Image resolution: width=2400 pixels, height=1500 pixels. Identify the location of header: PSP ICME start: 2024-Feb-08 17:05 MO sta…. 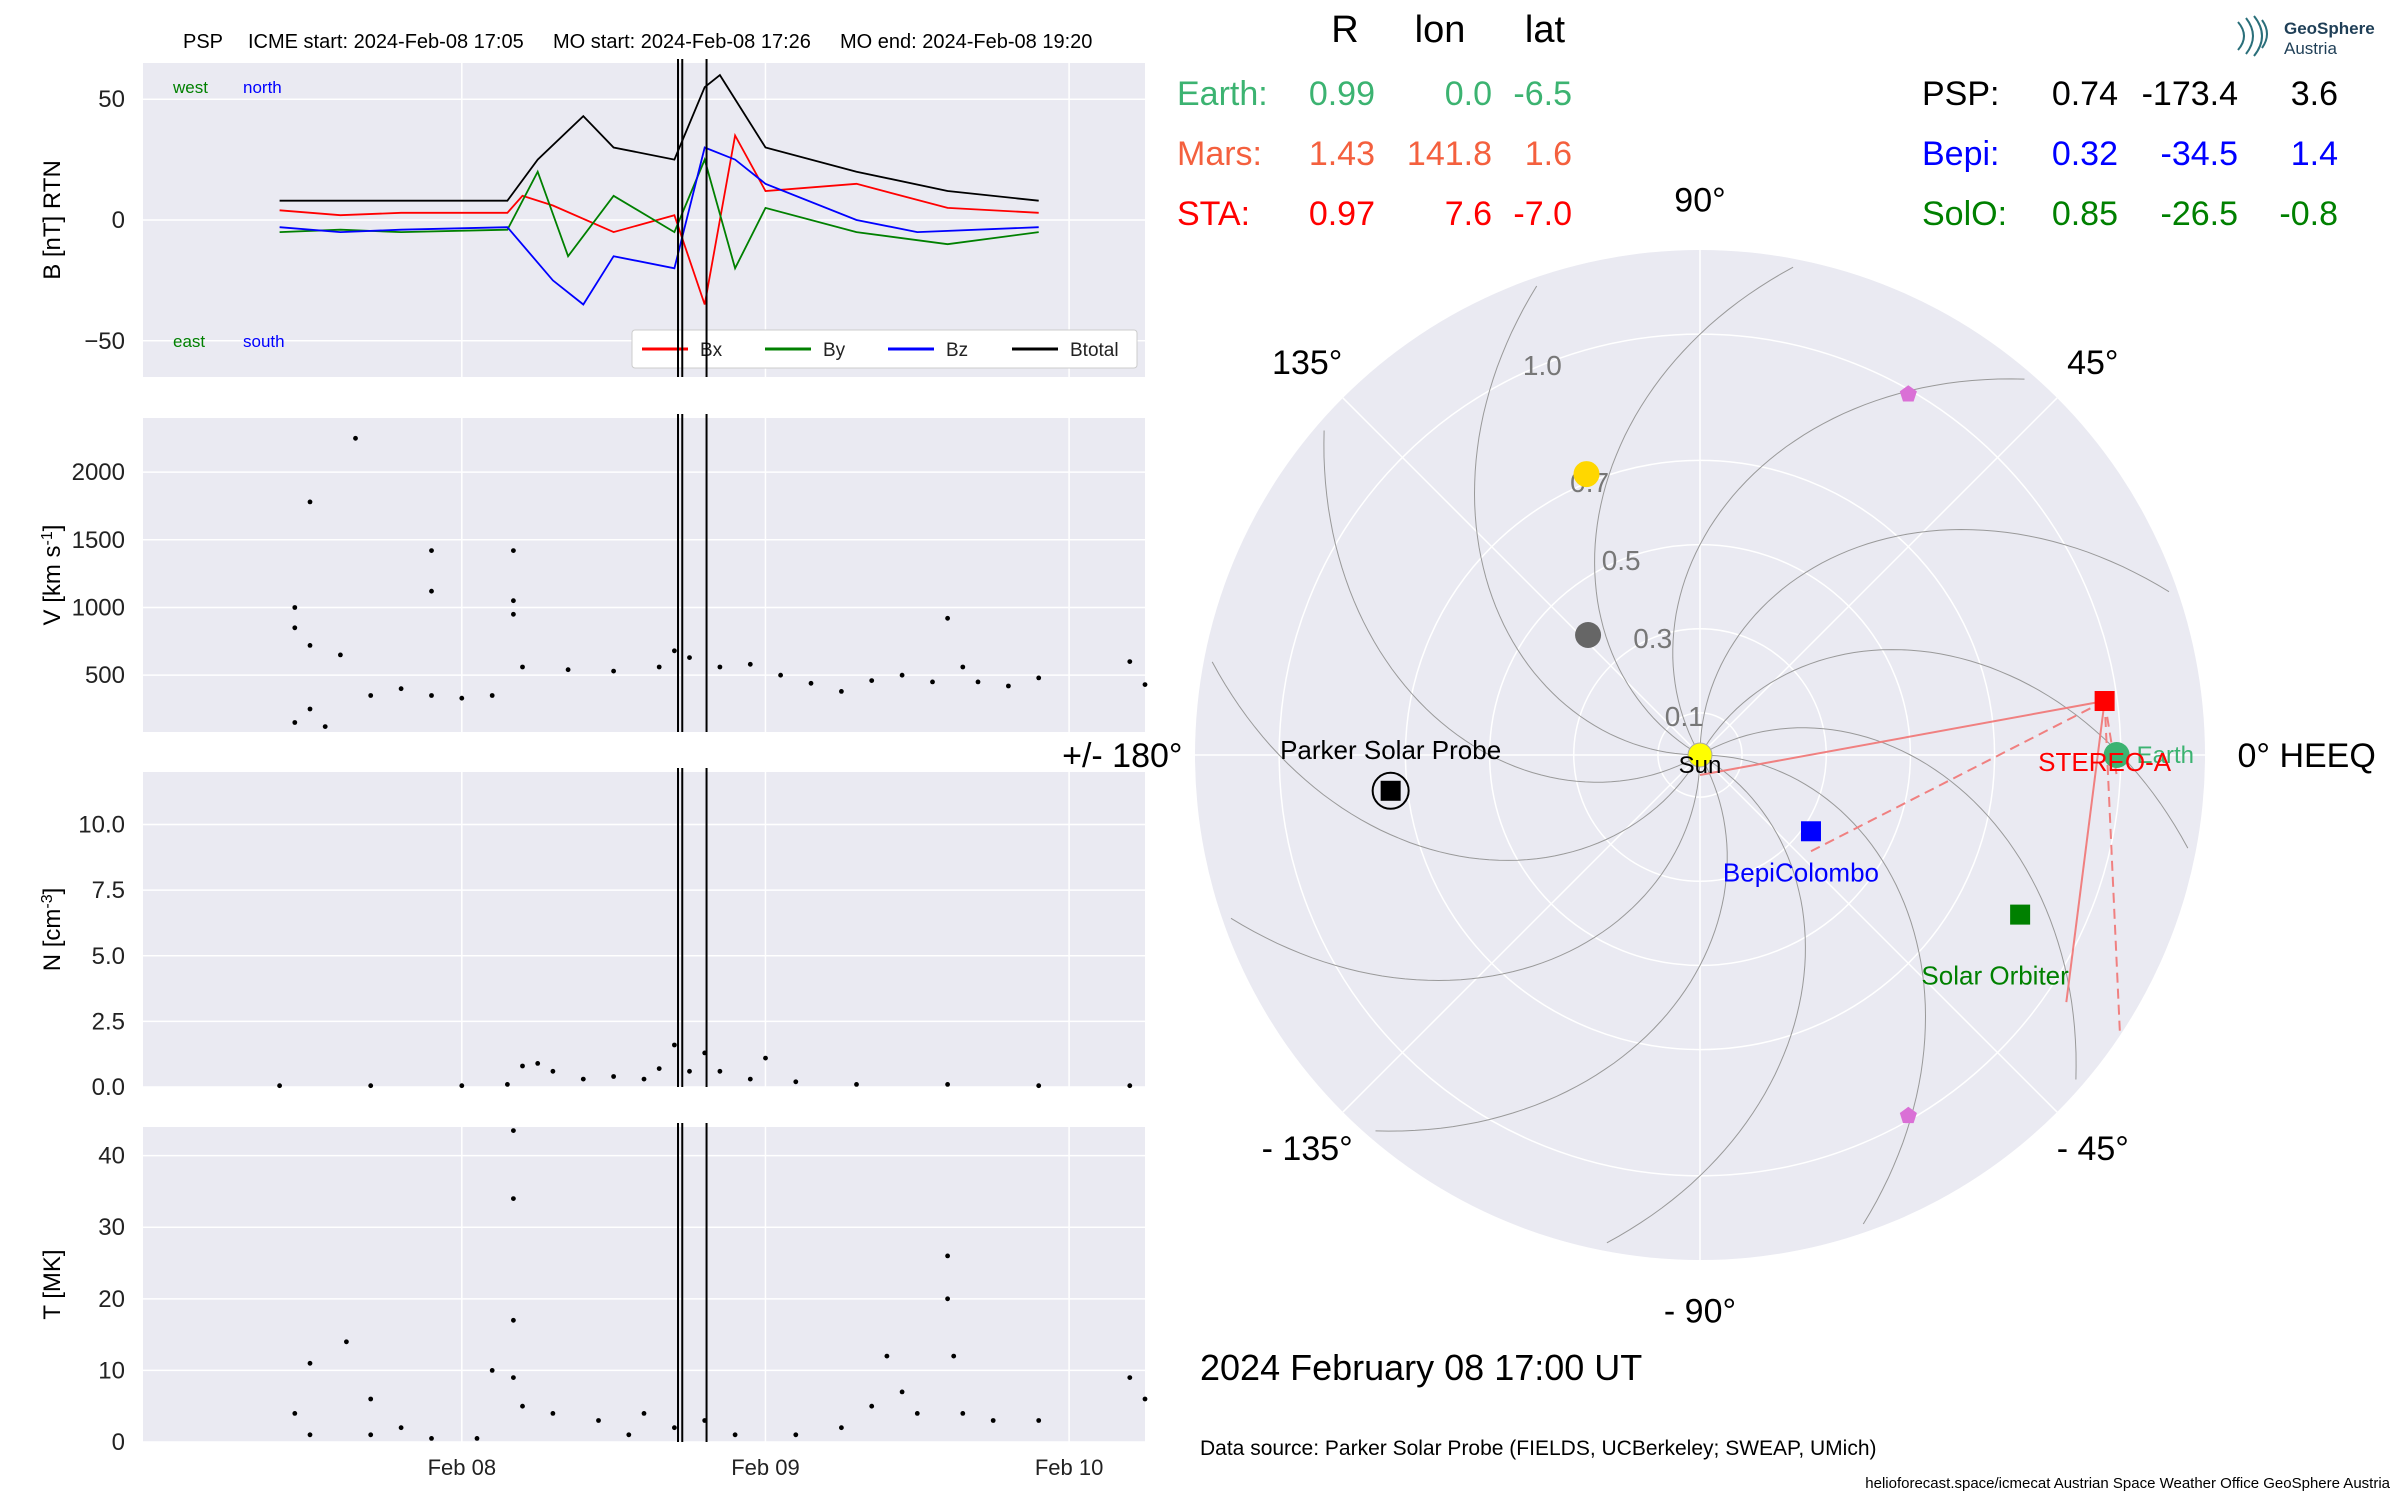
(637, 42).